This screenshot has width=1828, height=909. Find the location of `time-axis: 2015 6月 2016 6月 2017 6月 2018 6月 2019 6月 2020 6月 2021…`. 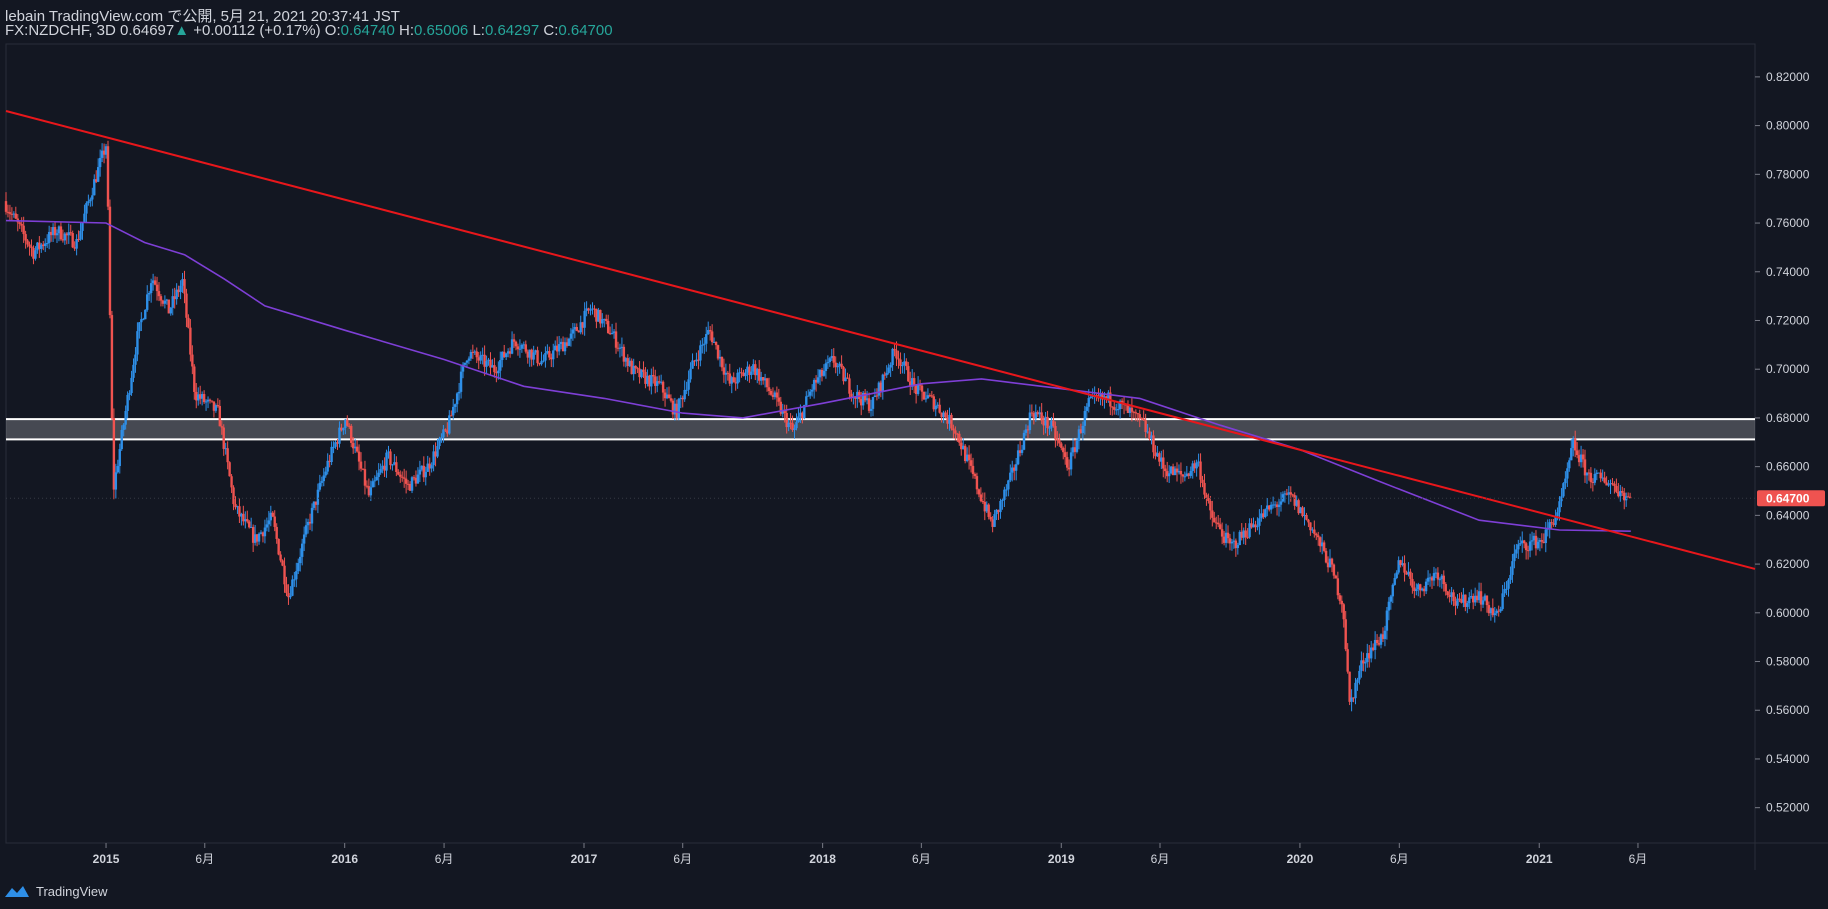

time-axis: 2015 6月 2016 6月 2017 6月 2018 6月 2019 6月 2020 6月 2021… is located at coordinates (870, 854).